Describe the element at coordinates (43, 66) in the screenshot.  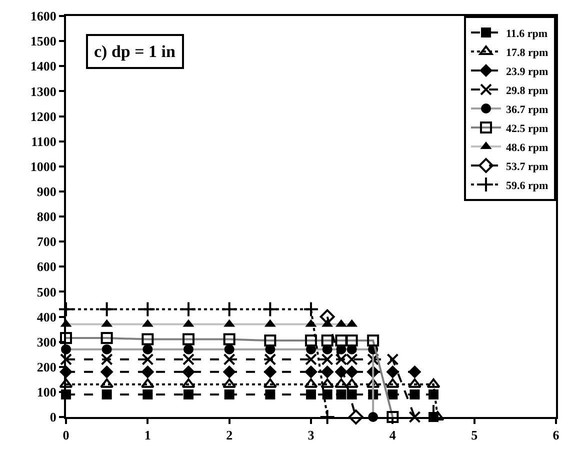
I see `y-tick-label: 1400` at that location.